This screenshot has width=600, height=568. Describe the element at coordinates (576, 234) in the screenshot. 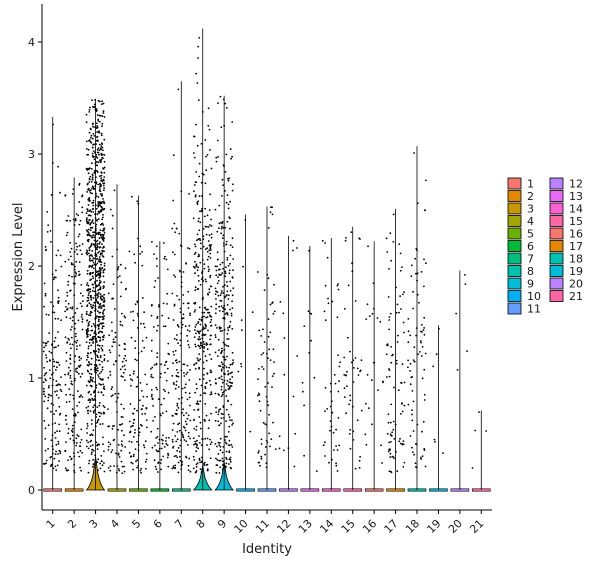

I see `legend-label: 16` at that location.